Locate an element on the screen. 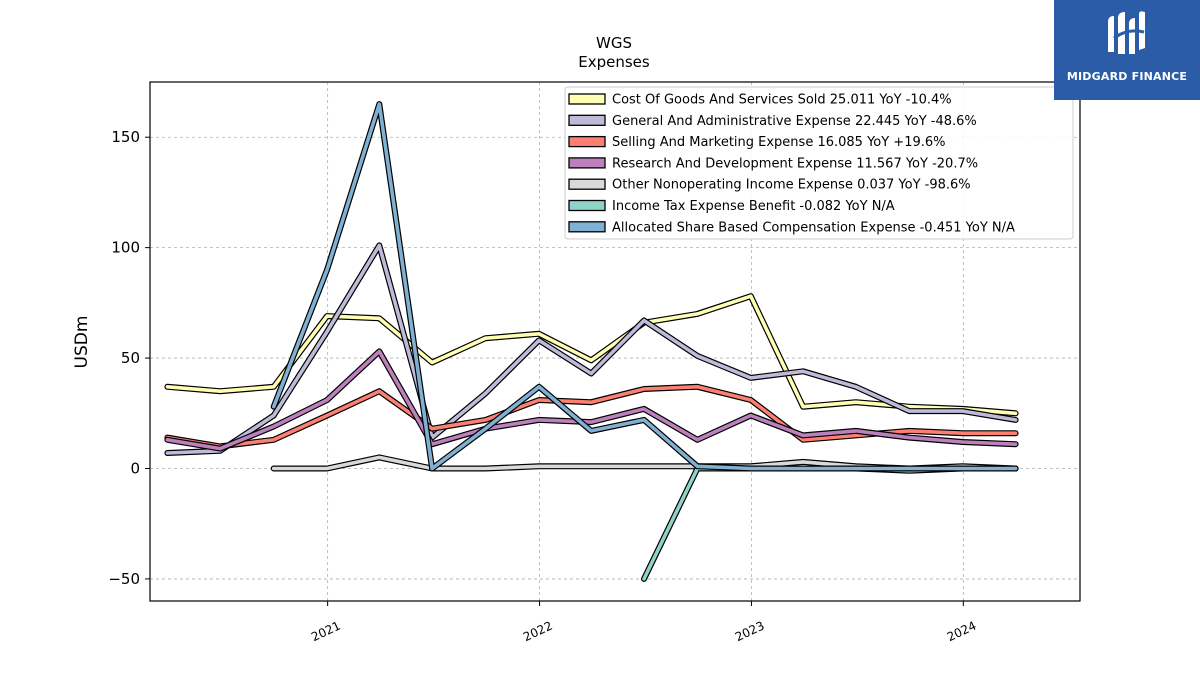  x-tick-label: 2022 is located at coordinates (538, 632).